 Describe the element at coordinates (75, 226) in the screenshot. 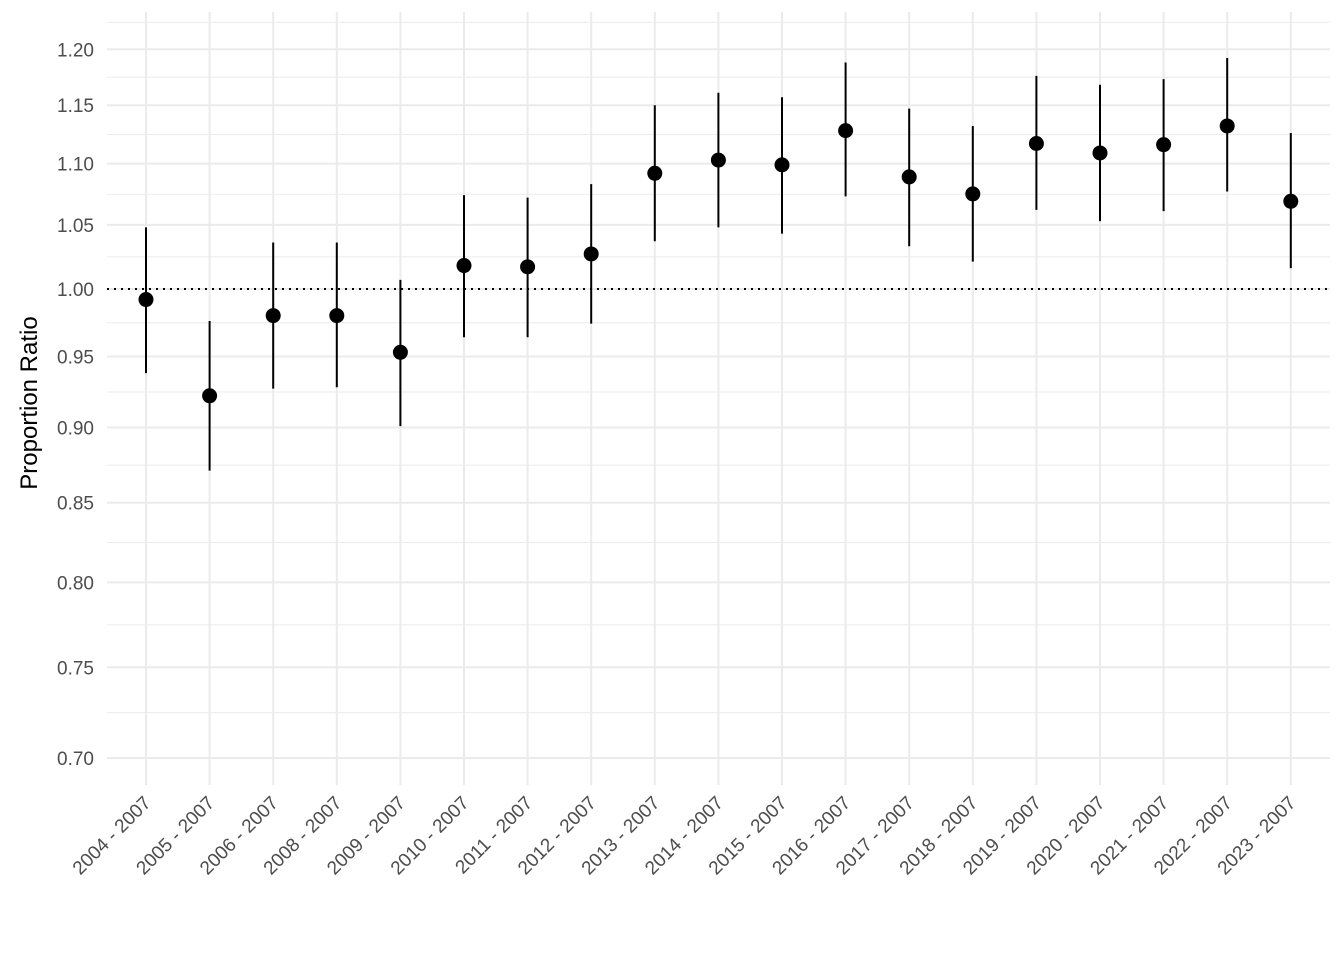

I see `y-tick-label: 1.05` at that location.